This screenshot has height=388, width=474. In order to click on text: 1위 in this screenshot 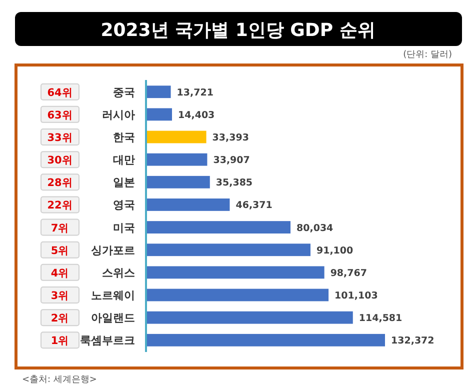, I will do `click(60, 341)`.